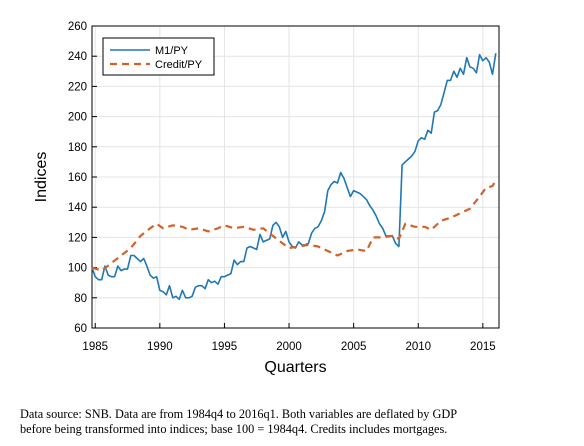 Image resolution: width=584 pixels, height=446 pixels. Describe the element at coordinates (95, 347) in the screenshot. I see `x-tick-label: 1985` at that location.